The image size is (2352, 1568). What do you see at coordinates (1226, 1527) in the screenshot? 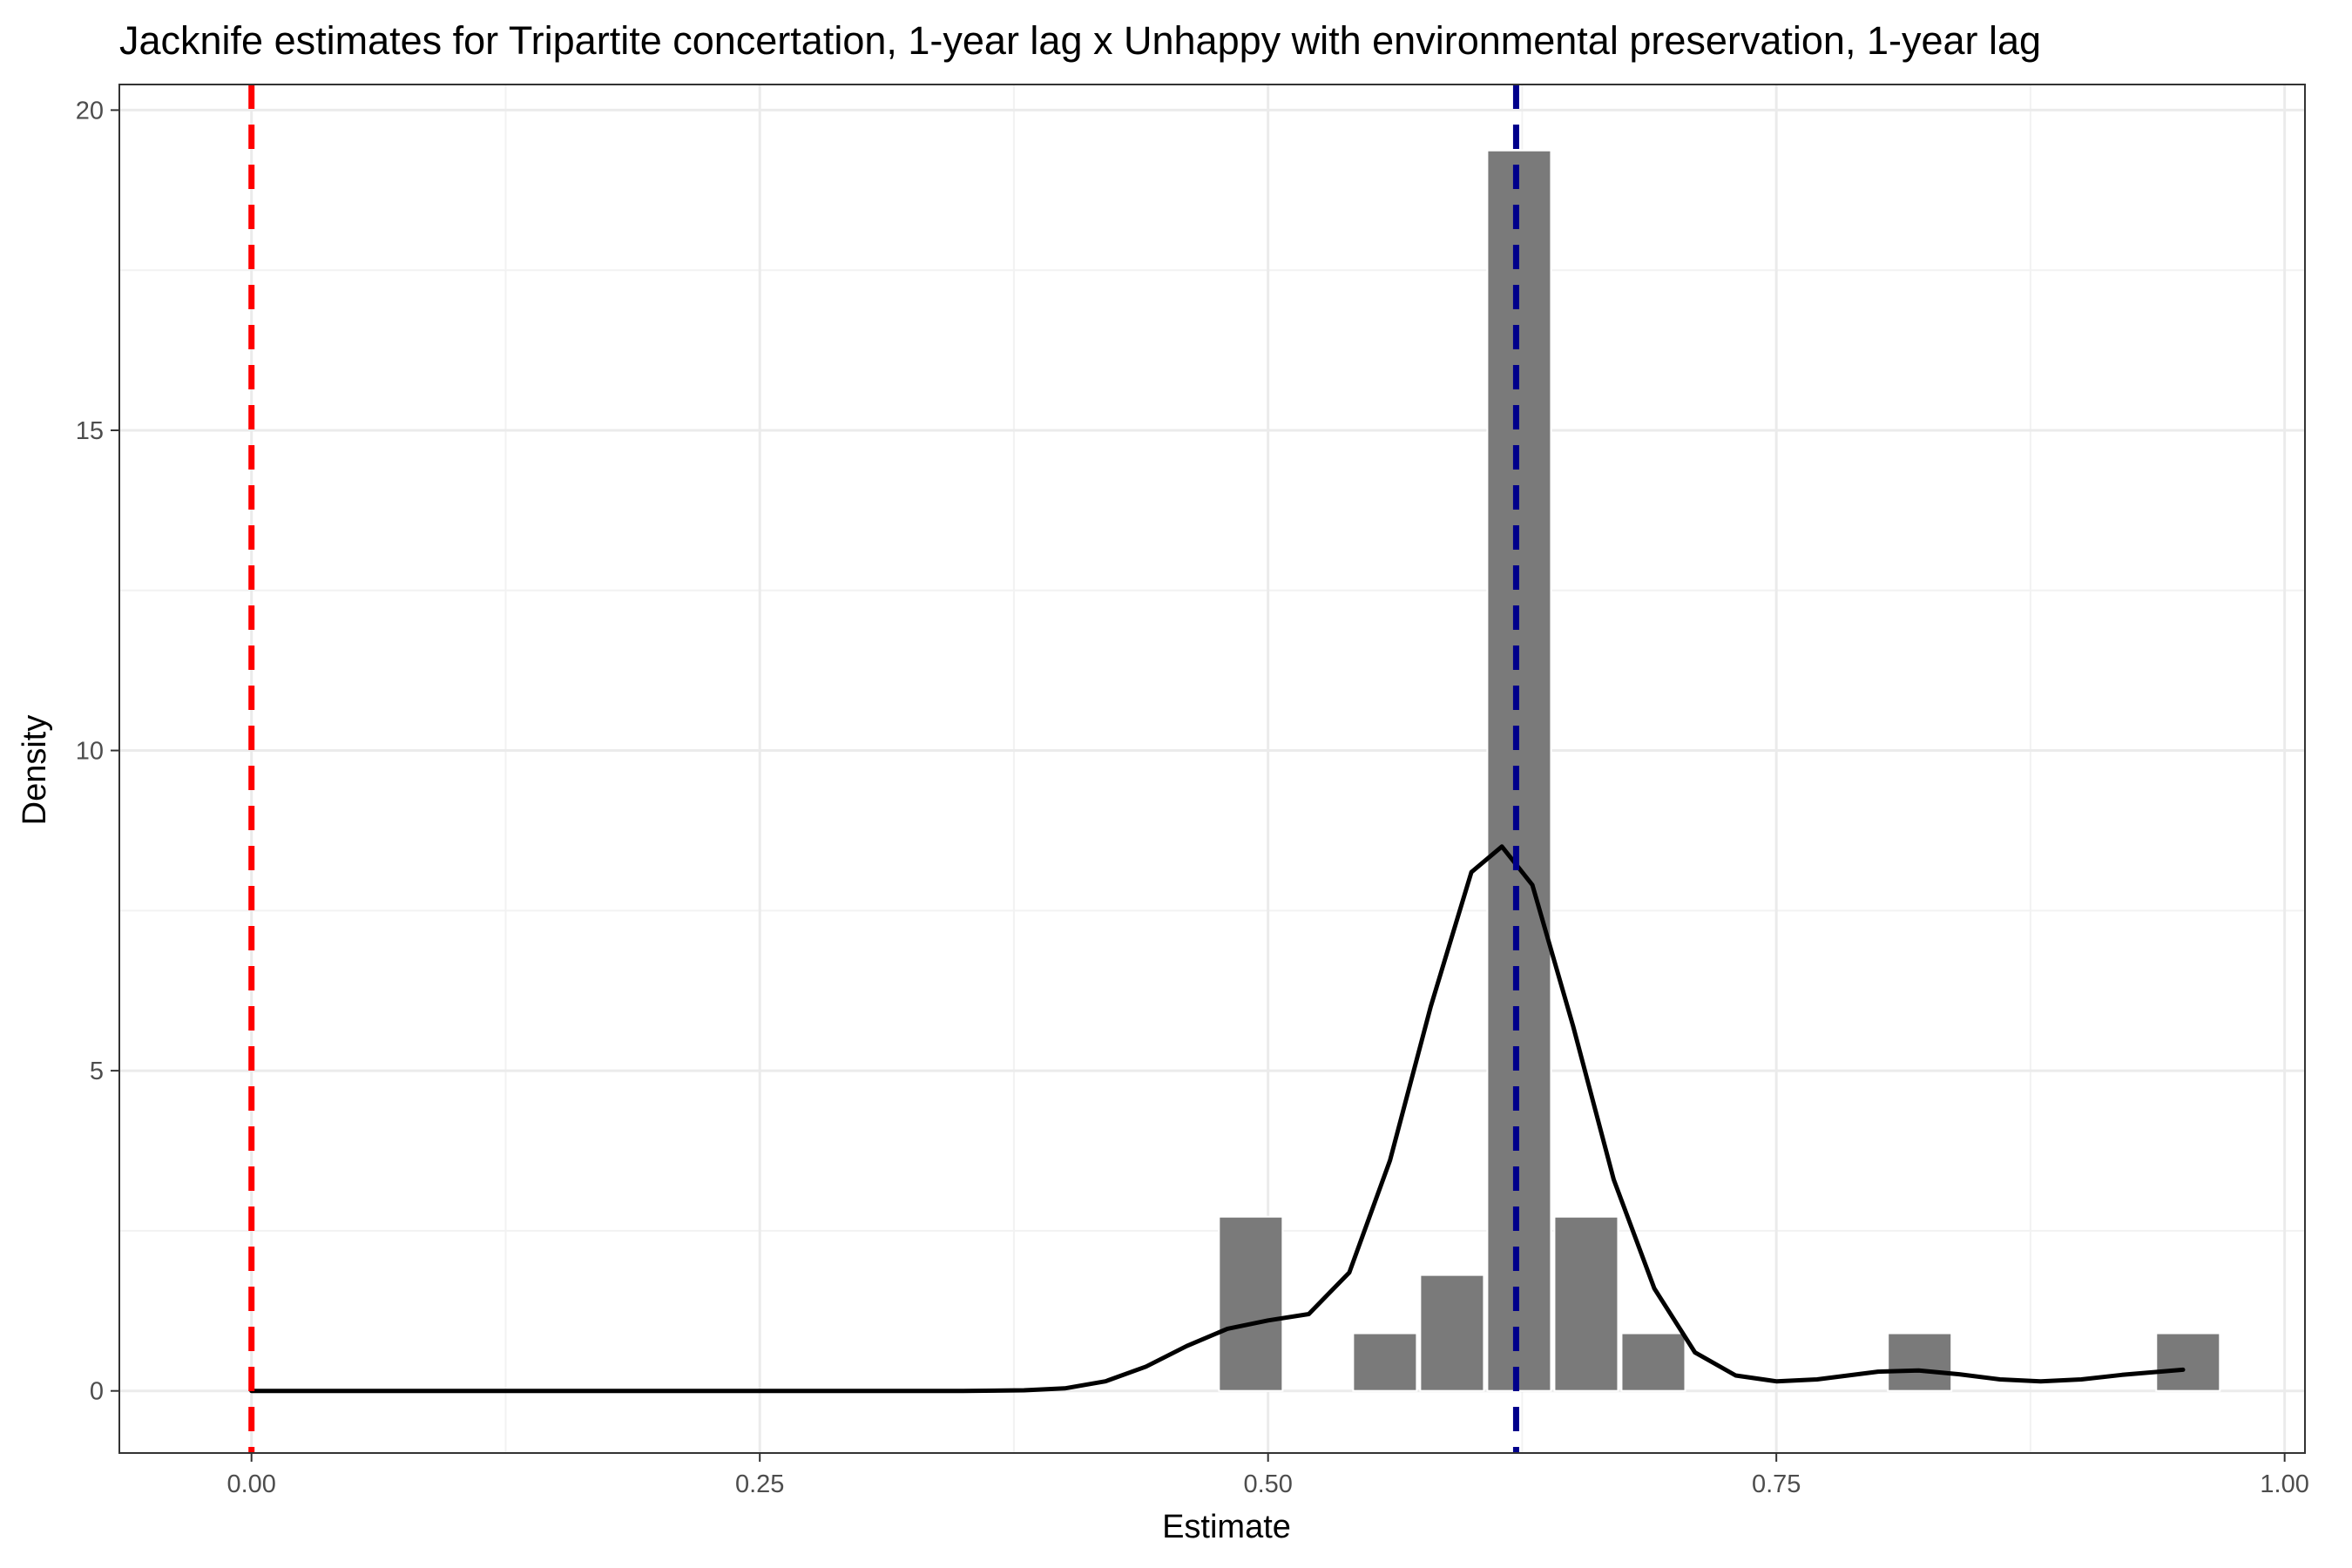
I see `x-axis-title: Estimate` at bounding box center [1226, 1527].